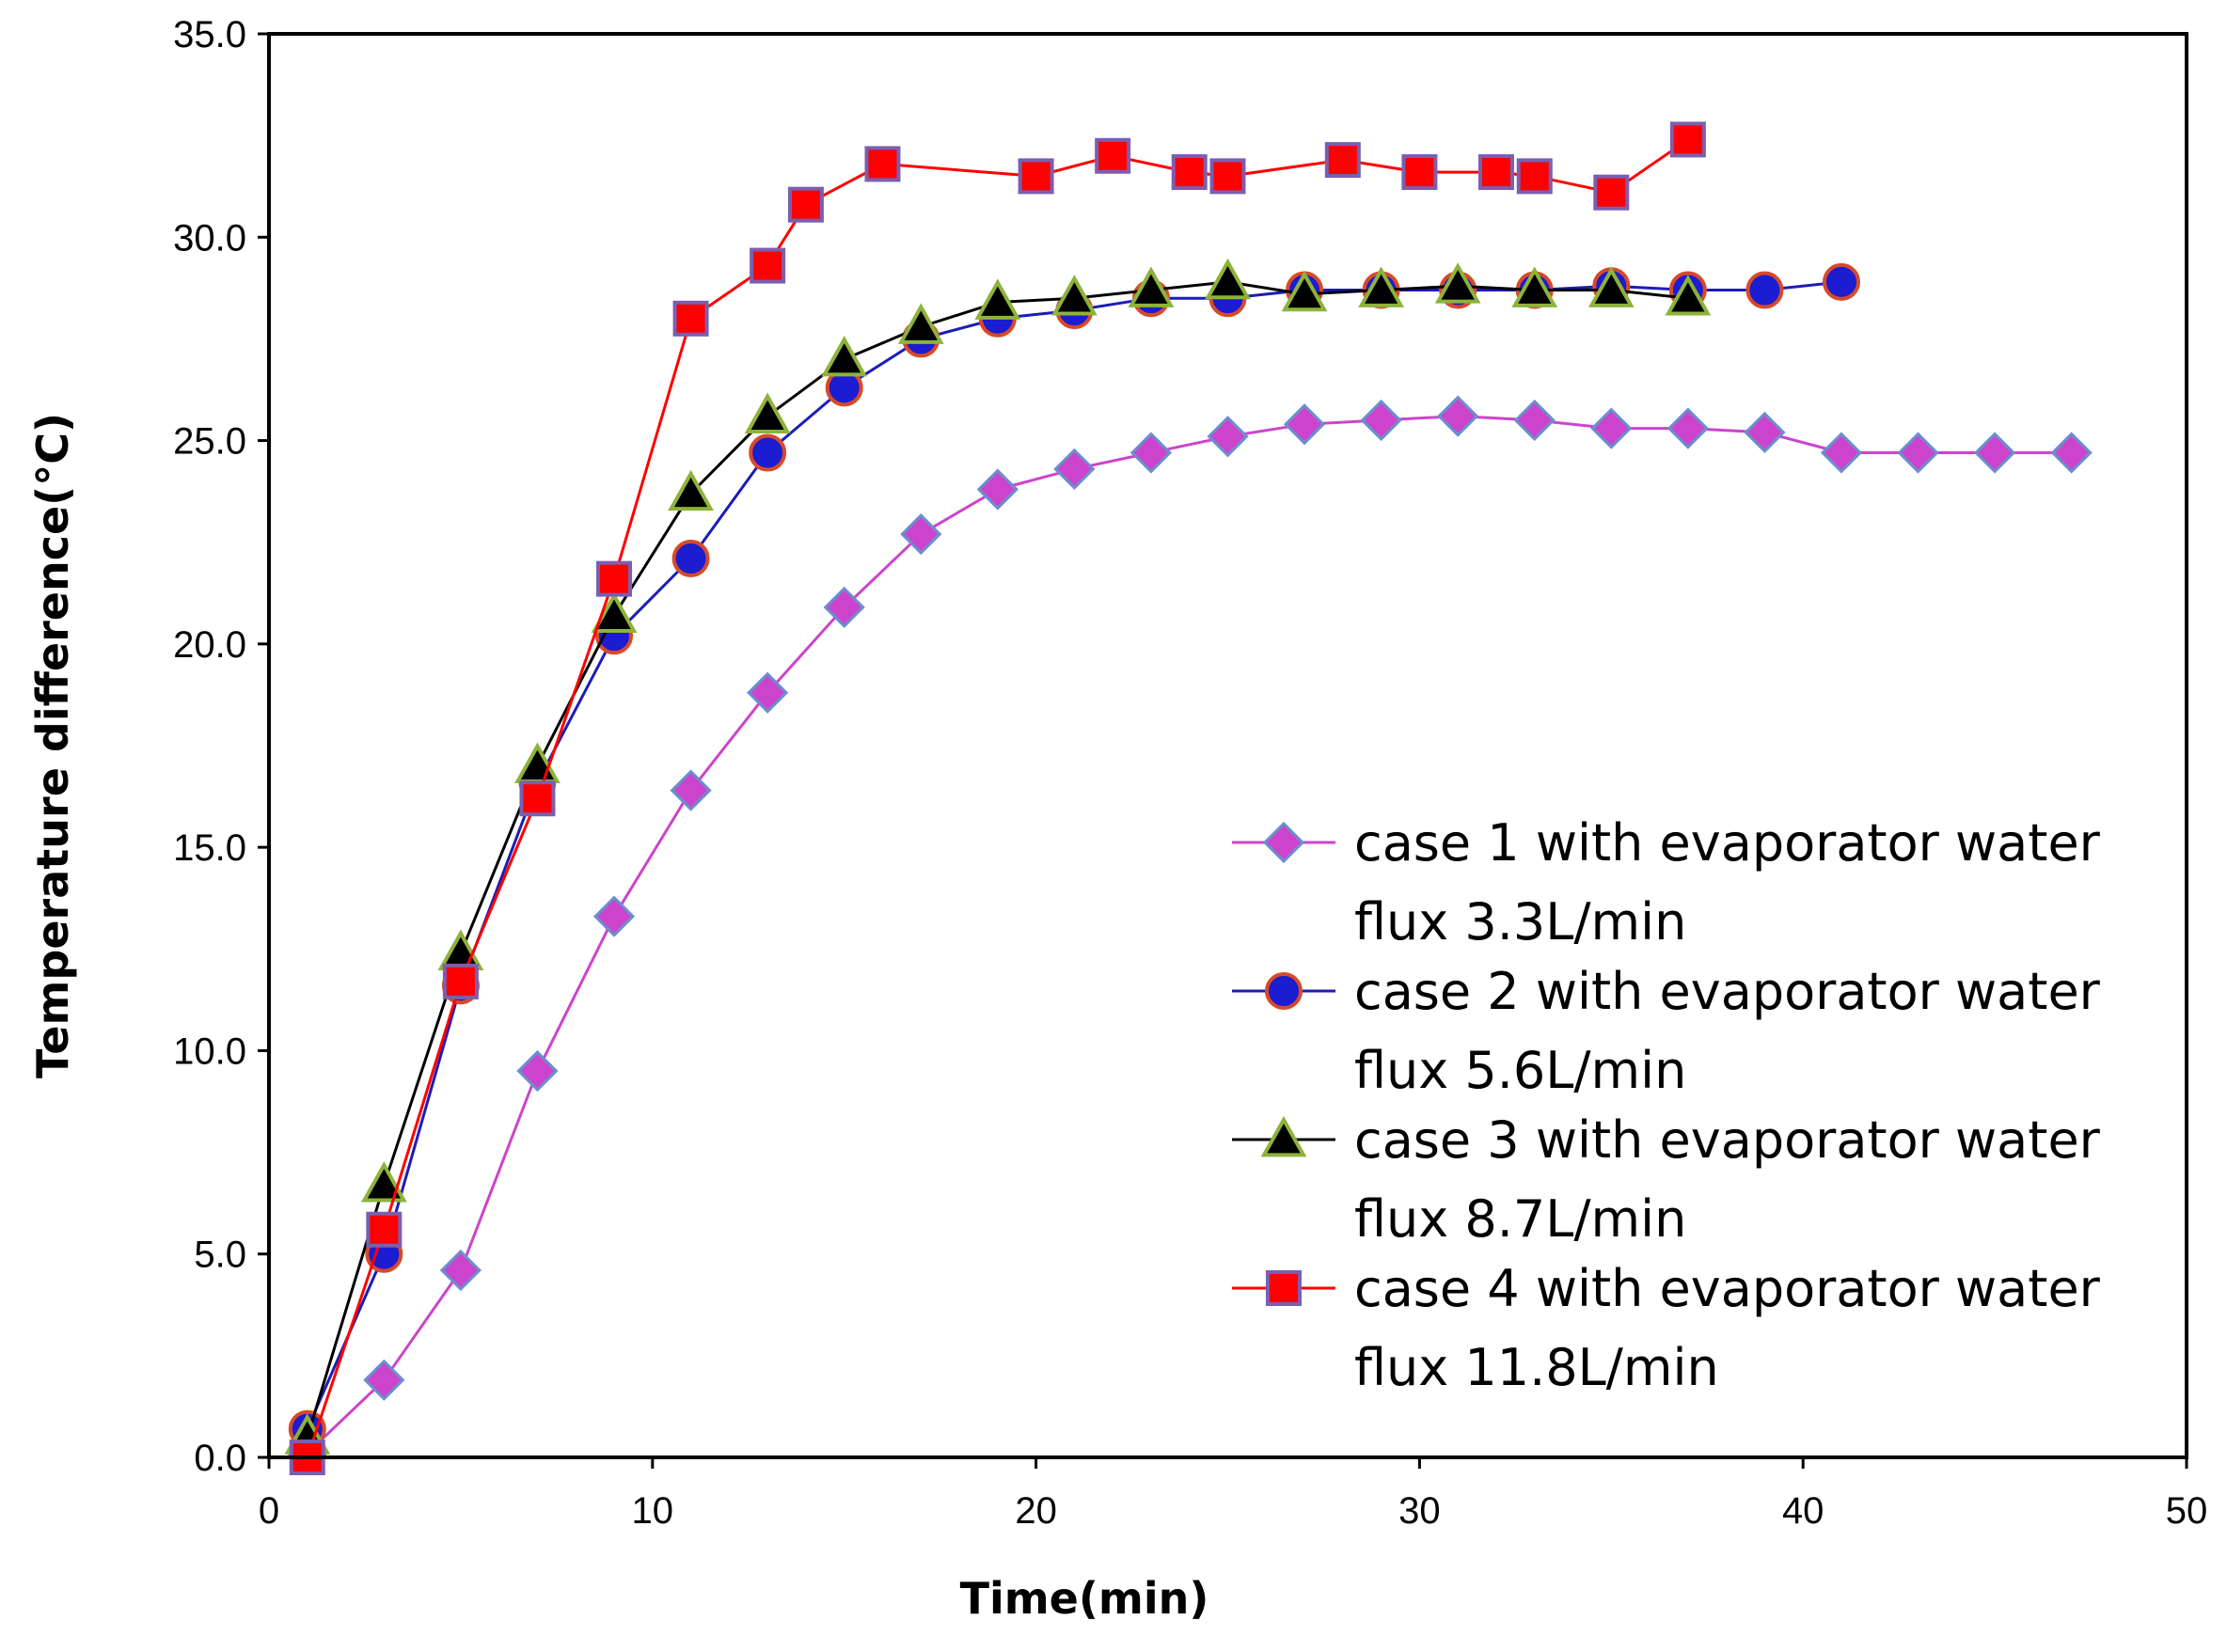 The image size is (2227, 1652). What do you see at coordinates (209, 35) in the screenshot?
I see `y-tick-label: 35.0` at bounding box center [209, 35].